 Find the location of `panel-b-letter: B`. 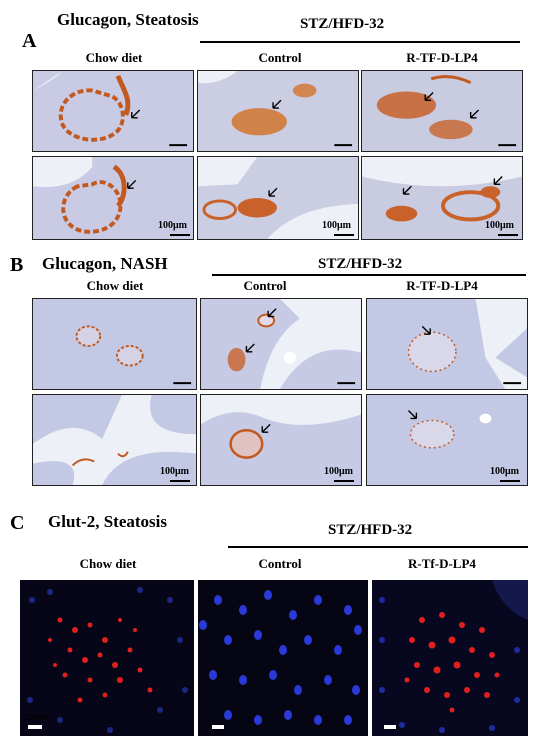

panel-b-letter: B is located at coordinates (17, 265).